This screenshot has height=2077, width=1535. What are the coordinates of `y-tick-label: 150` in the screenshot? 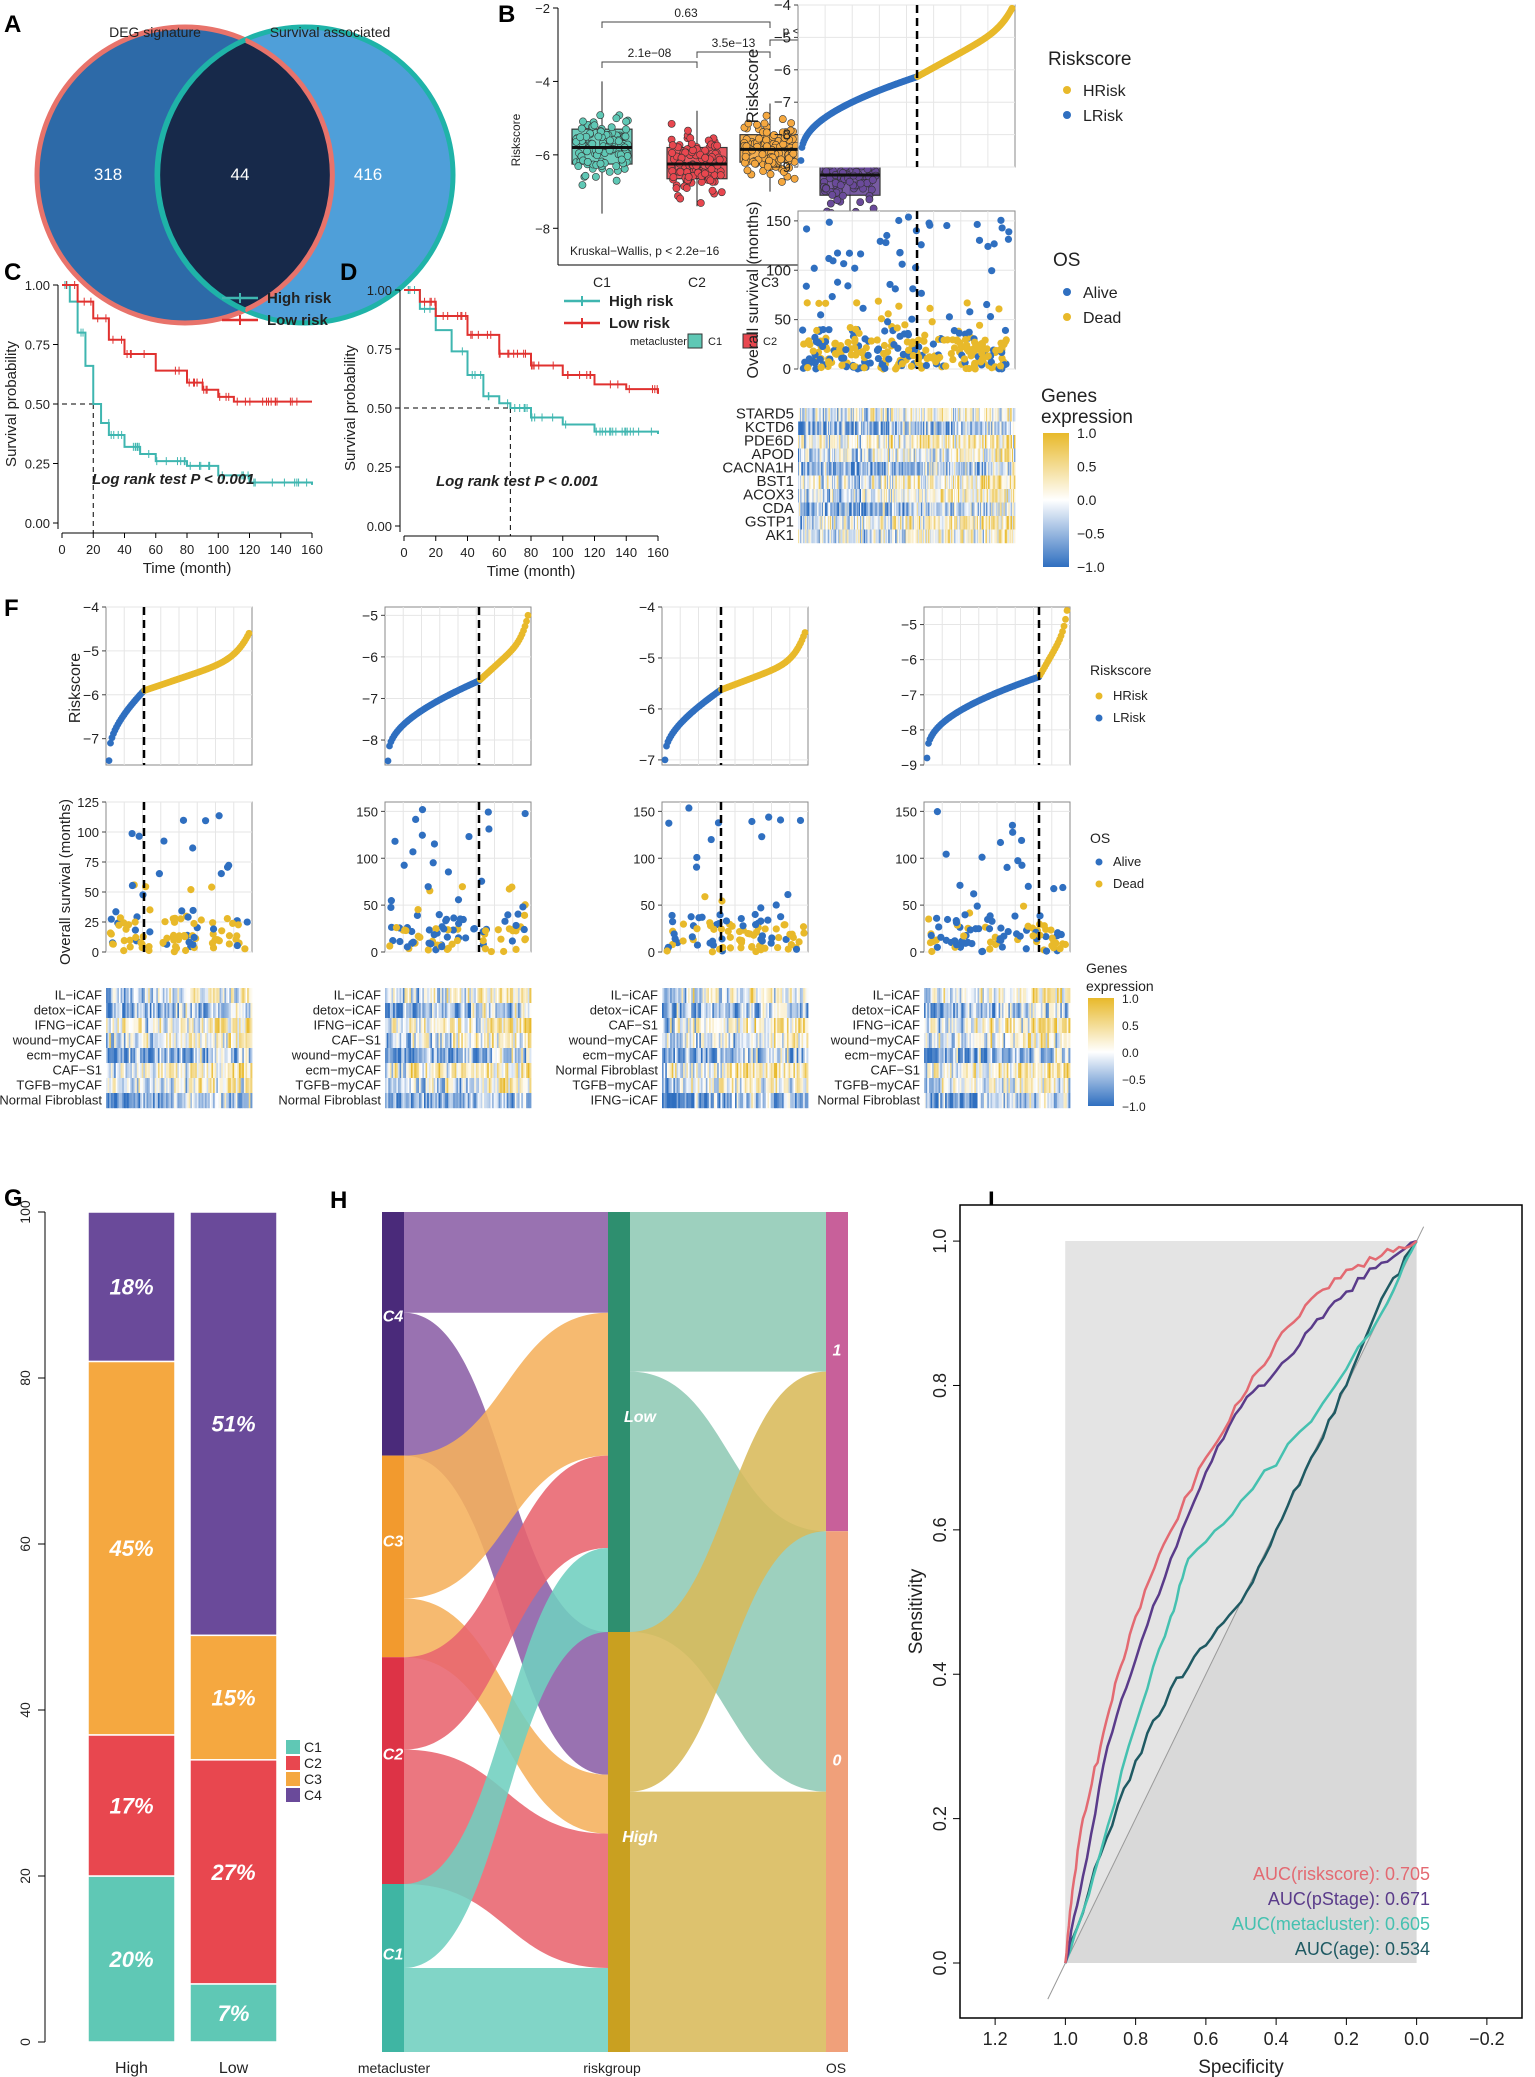 It's located at (367, 811).